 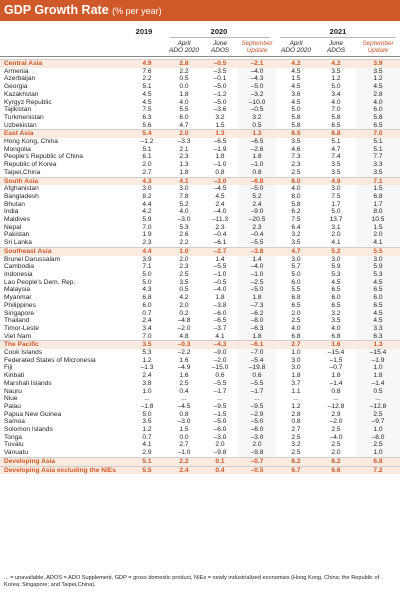 What do you see at coordinates (147, 181) in the screenshot?
I see `value-cell: 4.3` at bounding box center [147, 181].